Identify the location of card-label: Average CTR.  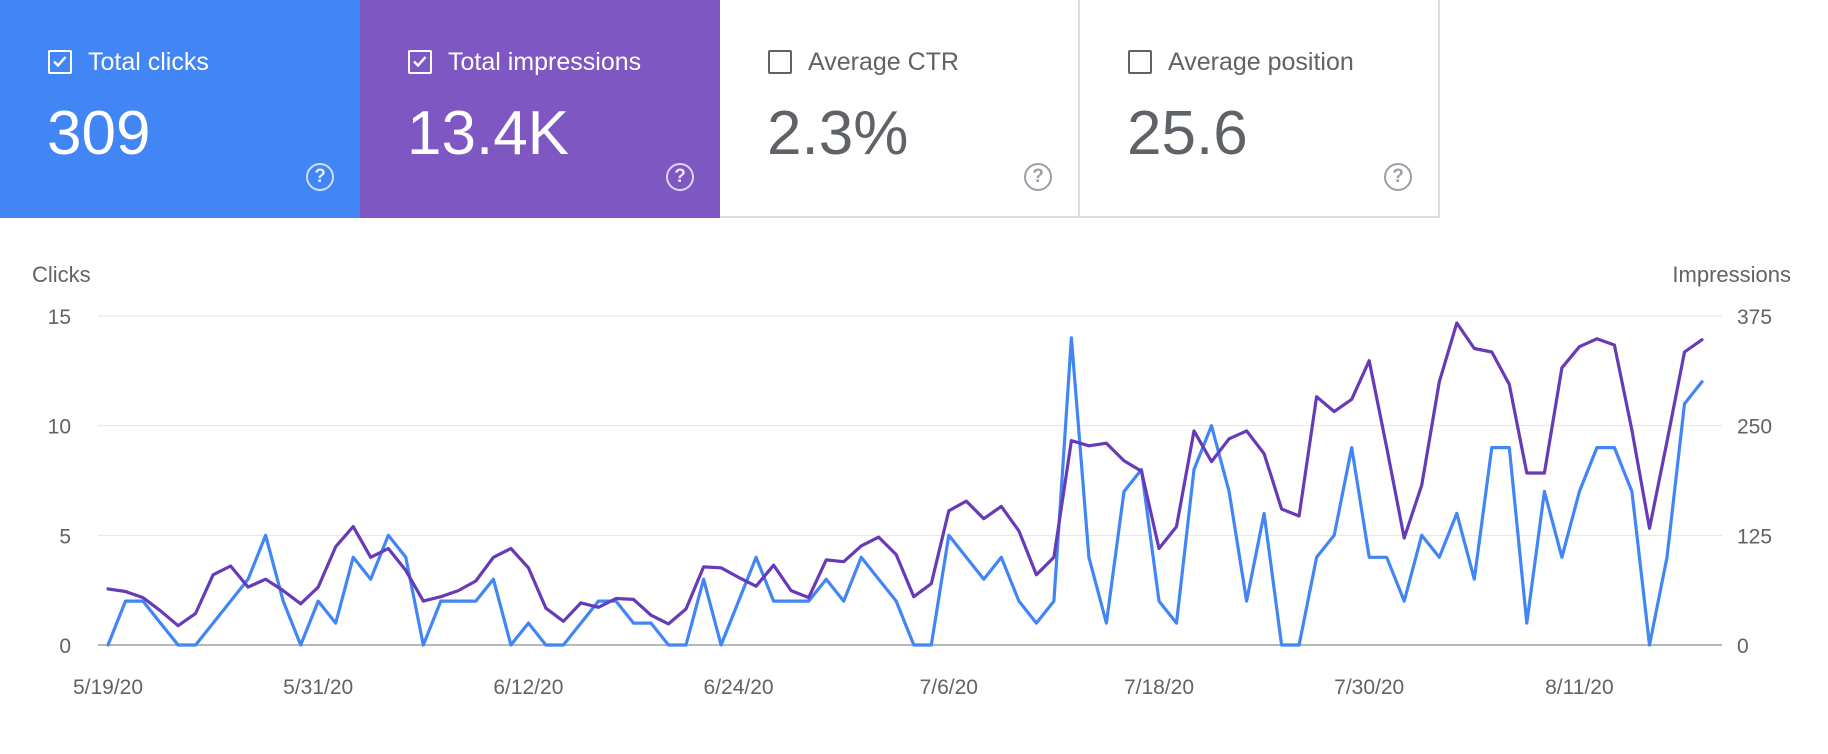
(883, 62).